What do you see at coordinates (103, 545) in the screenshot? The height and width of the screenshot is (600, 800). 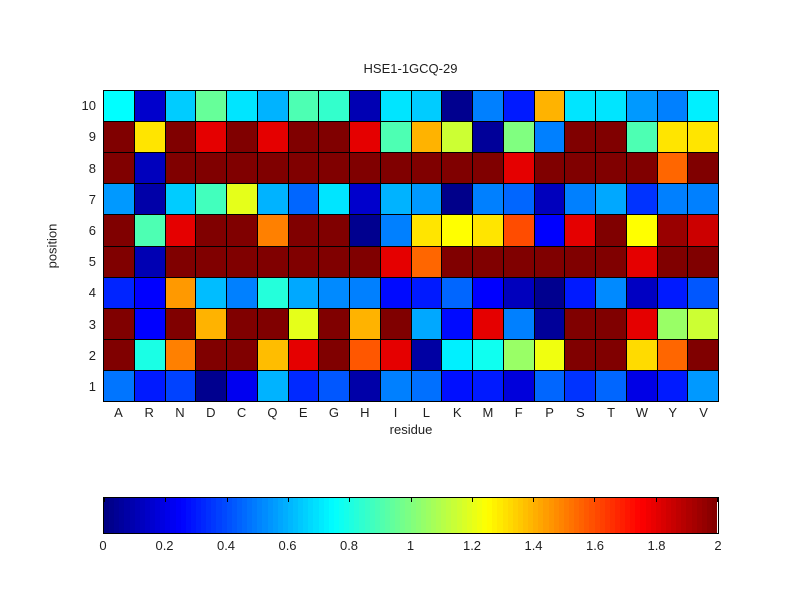 I see `colorbar-tick-label-0: 0` at bounding box center [103, 545].